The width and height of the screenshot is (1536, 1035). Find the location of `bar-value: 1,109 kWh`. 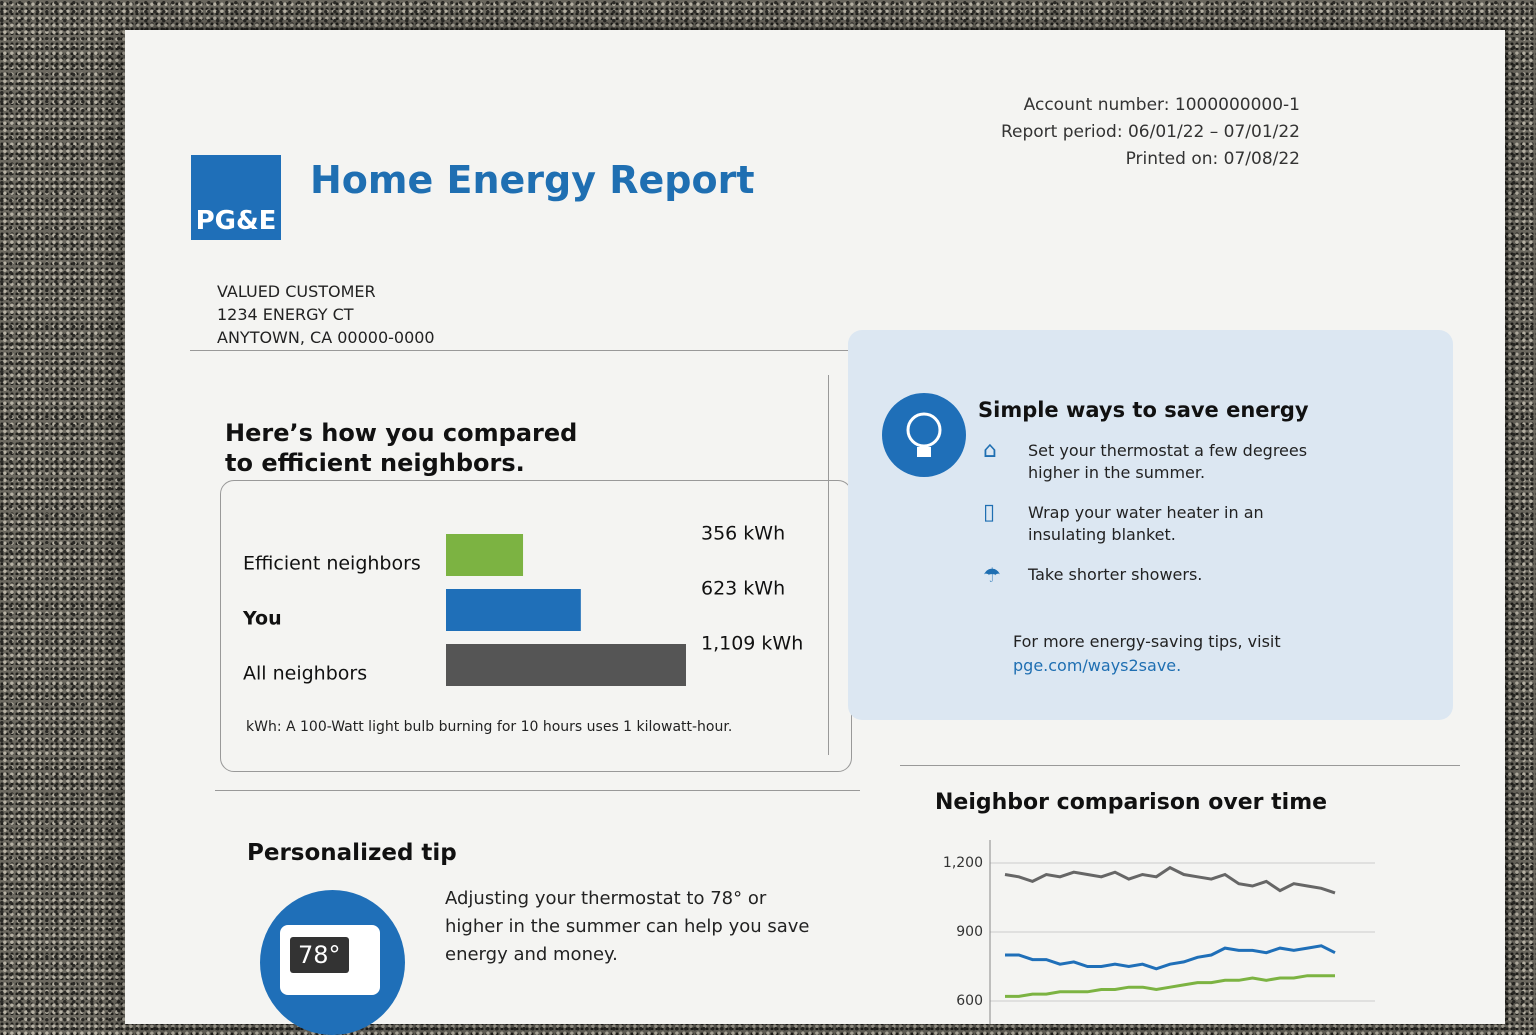

bar-value: 1,109 kWh is located at coordinates (752, 644).